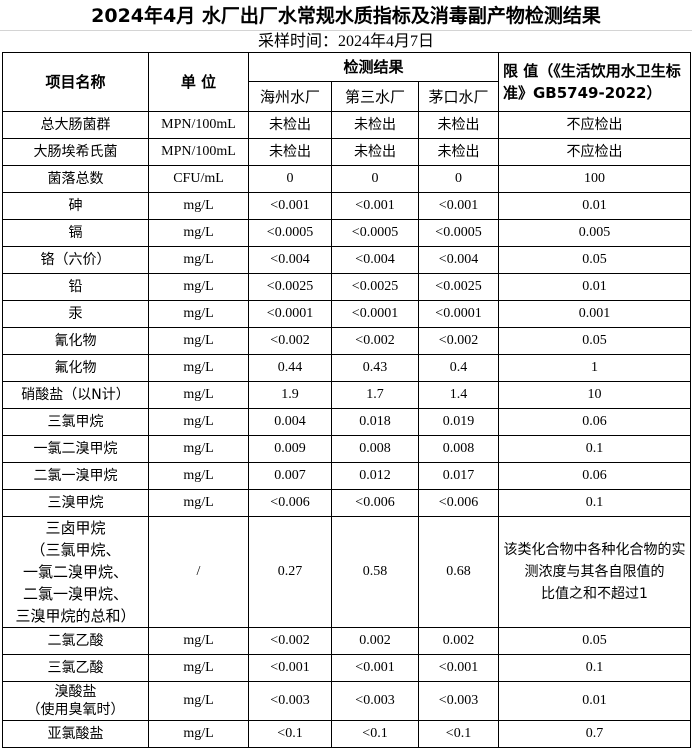 The image size is (692, 751). What do you see at coordinates (290, 734) in the screenshot?
I see `value-haizhou: <0.1` at bounding box center [290, 734].